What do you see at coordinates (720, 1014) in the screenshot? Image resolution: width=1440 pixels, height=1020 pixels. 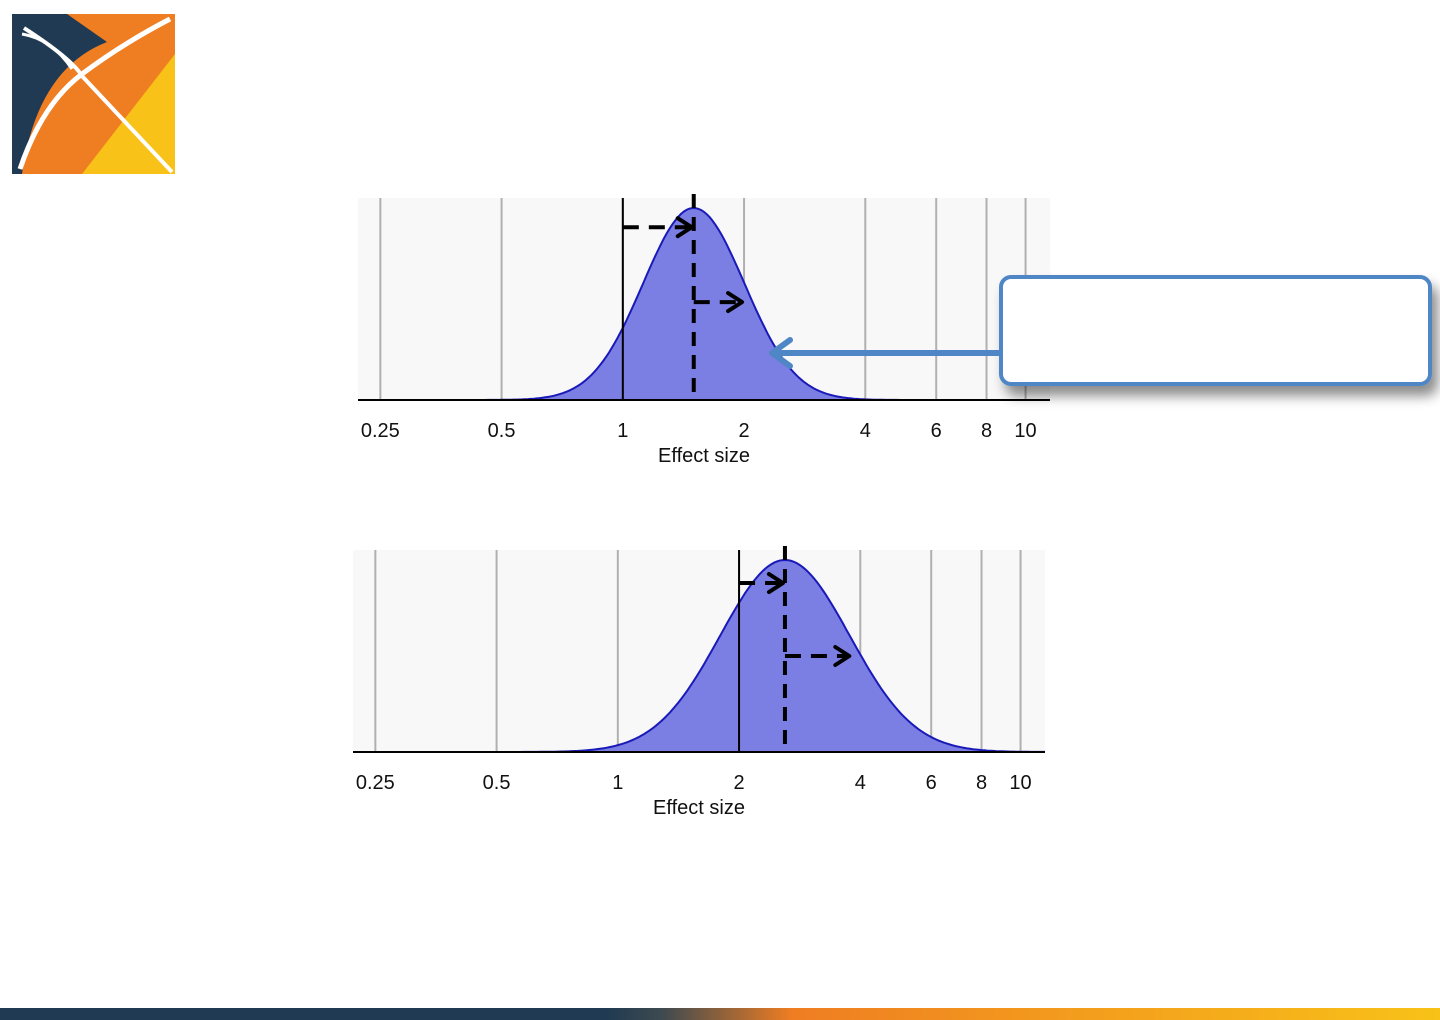 I see `footer-gradient-bar` at bounding box center [720, 1014].